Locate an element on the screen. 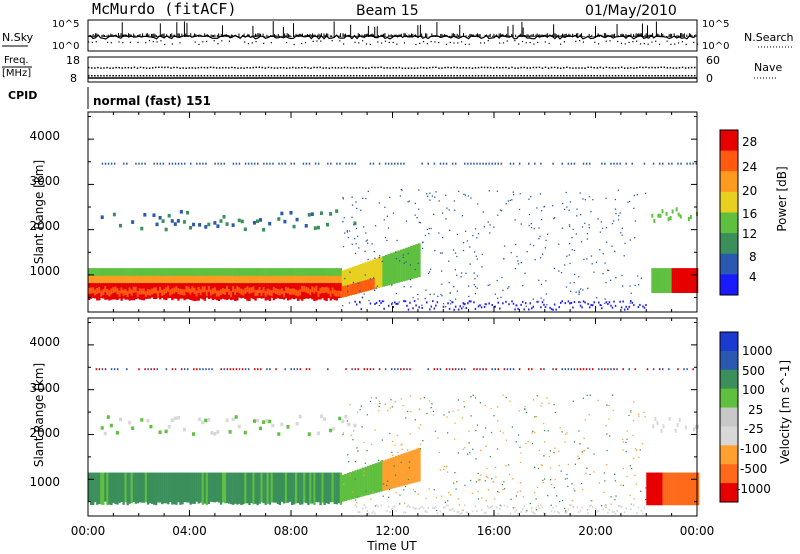  cpid-mode: normal (fast) 151 is located at coordinates (152, 101).